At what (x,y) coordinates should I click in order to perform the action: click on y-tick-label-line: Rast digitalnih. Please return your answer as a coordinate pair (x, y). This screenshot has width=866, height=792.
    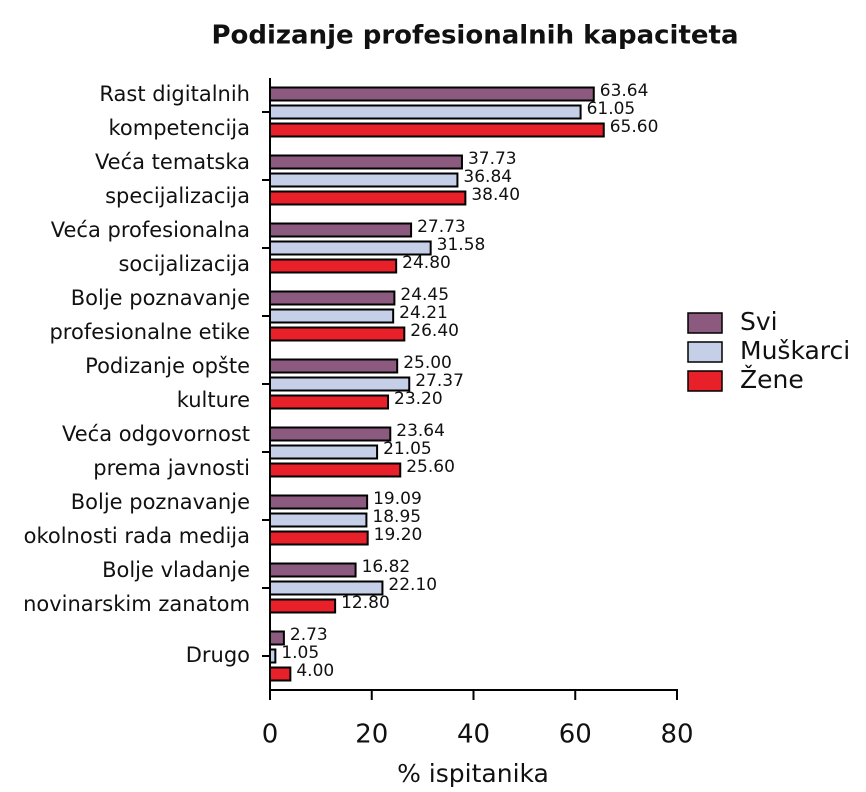
    Looking at the image, I should click on (174, 94).